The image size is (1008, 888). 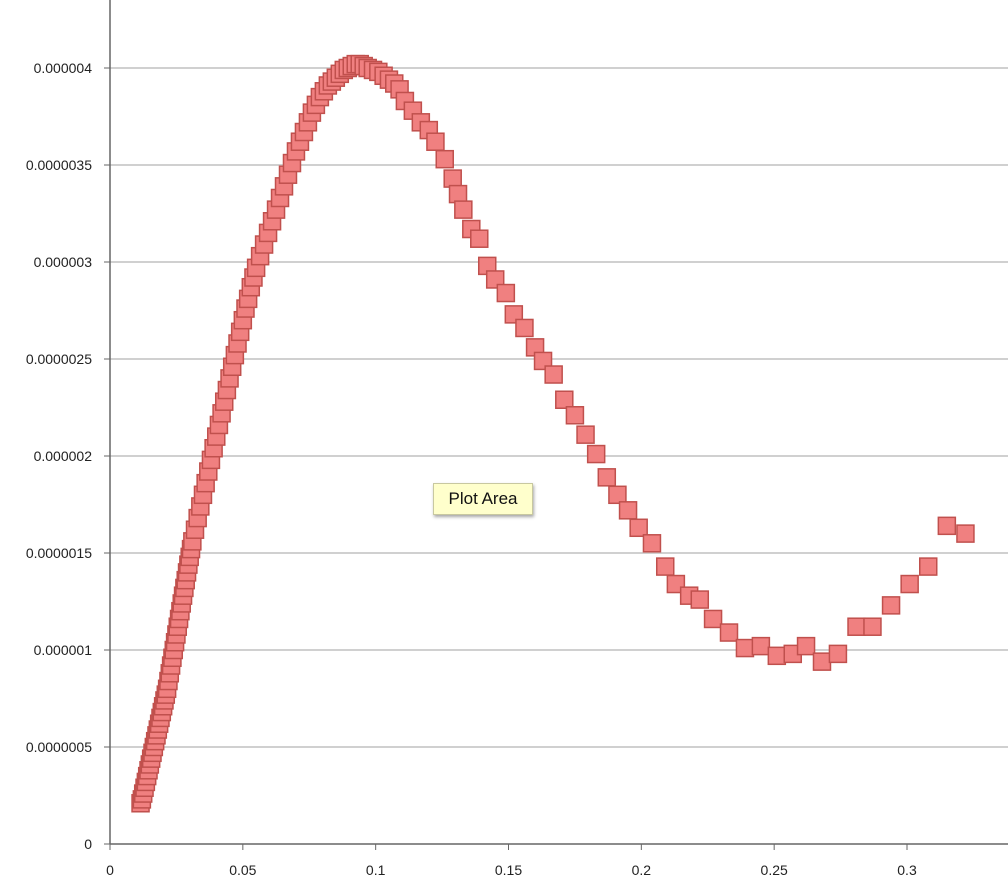 I want to click on x-tick-label: 0.25, so click(x=774, y=870).